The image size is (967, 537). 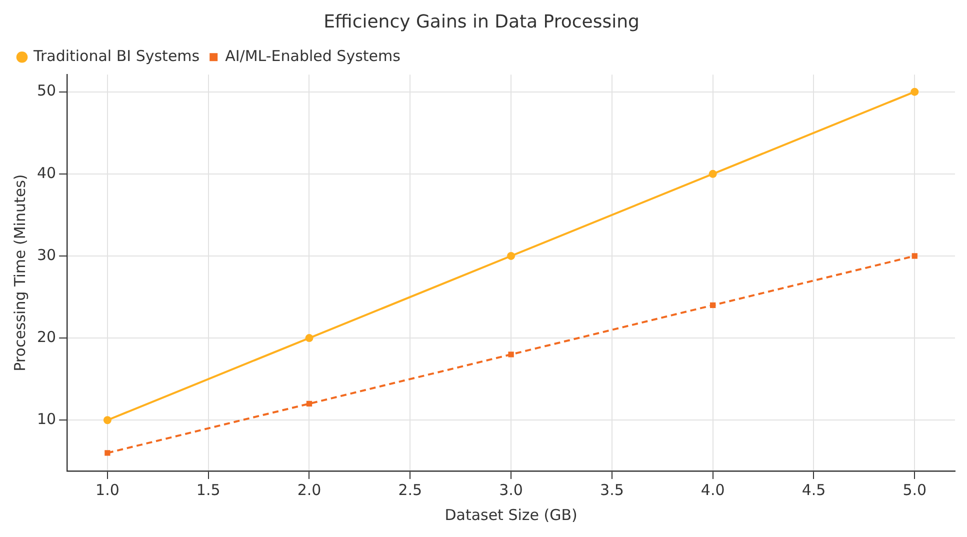 What do you see at coordinates (511, 515) in the screenshot?
I see `x-axis-title: Dataset Size (GB)` at bounding box center [511, 515].